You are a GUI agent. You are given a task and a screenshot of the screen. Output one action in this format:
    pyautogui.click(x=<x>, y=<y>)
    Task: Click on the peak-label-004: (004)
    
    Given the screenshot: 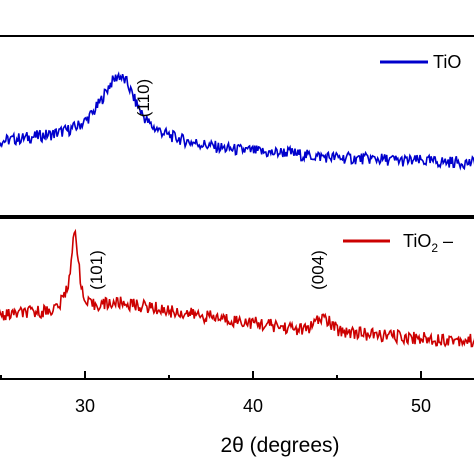 What is the action you would take?
    pyautogui.click(x=318, y=270)
    